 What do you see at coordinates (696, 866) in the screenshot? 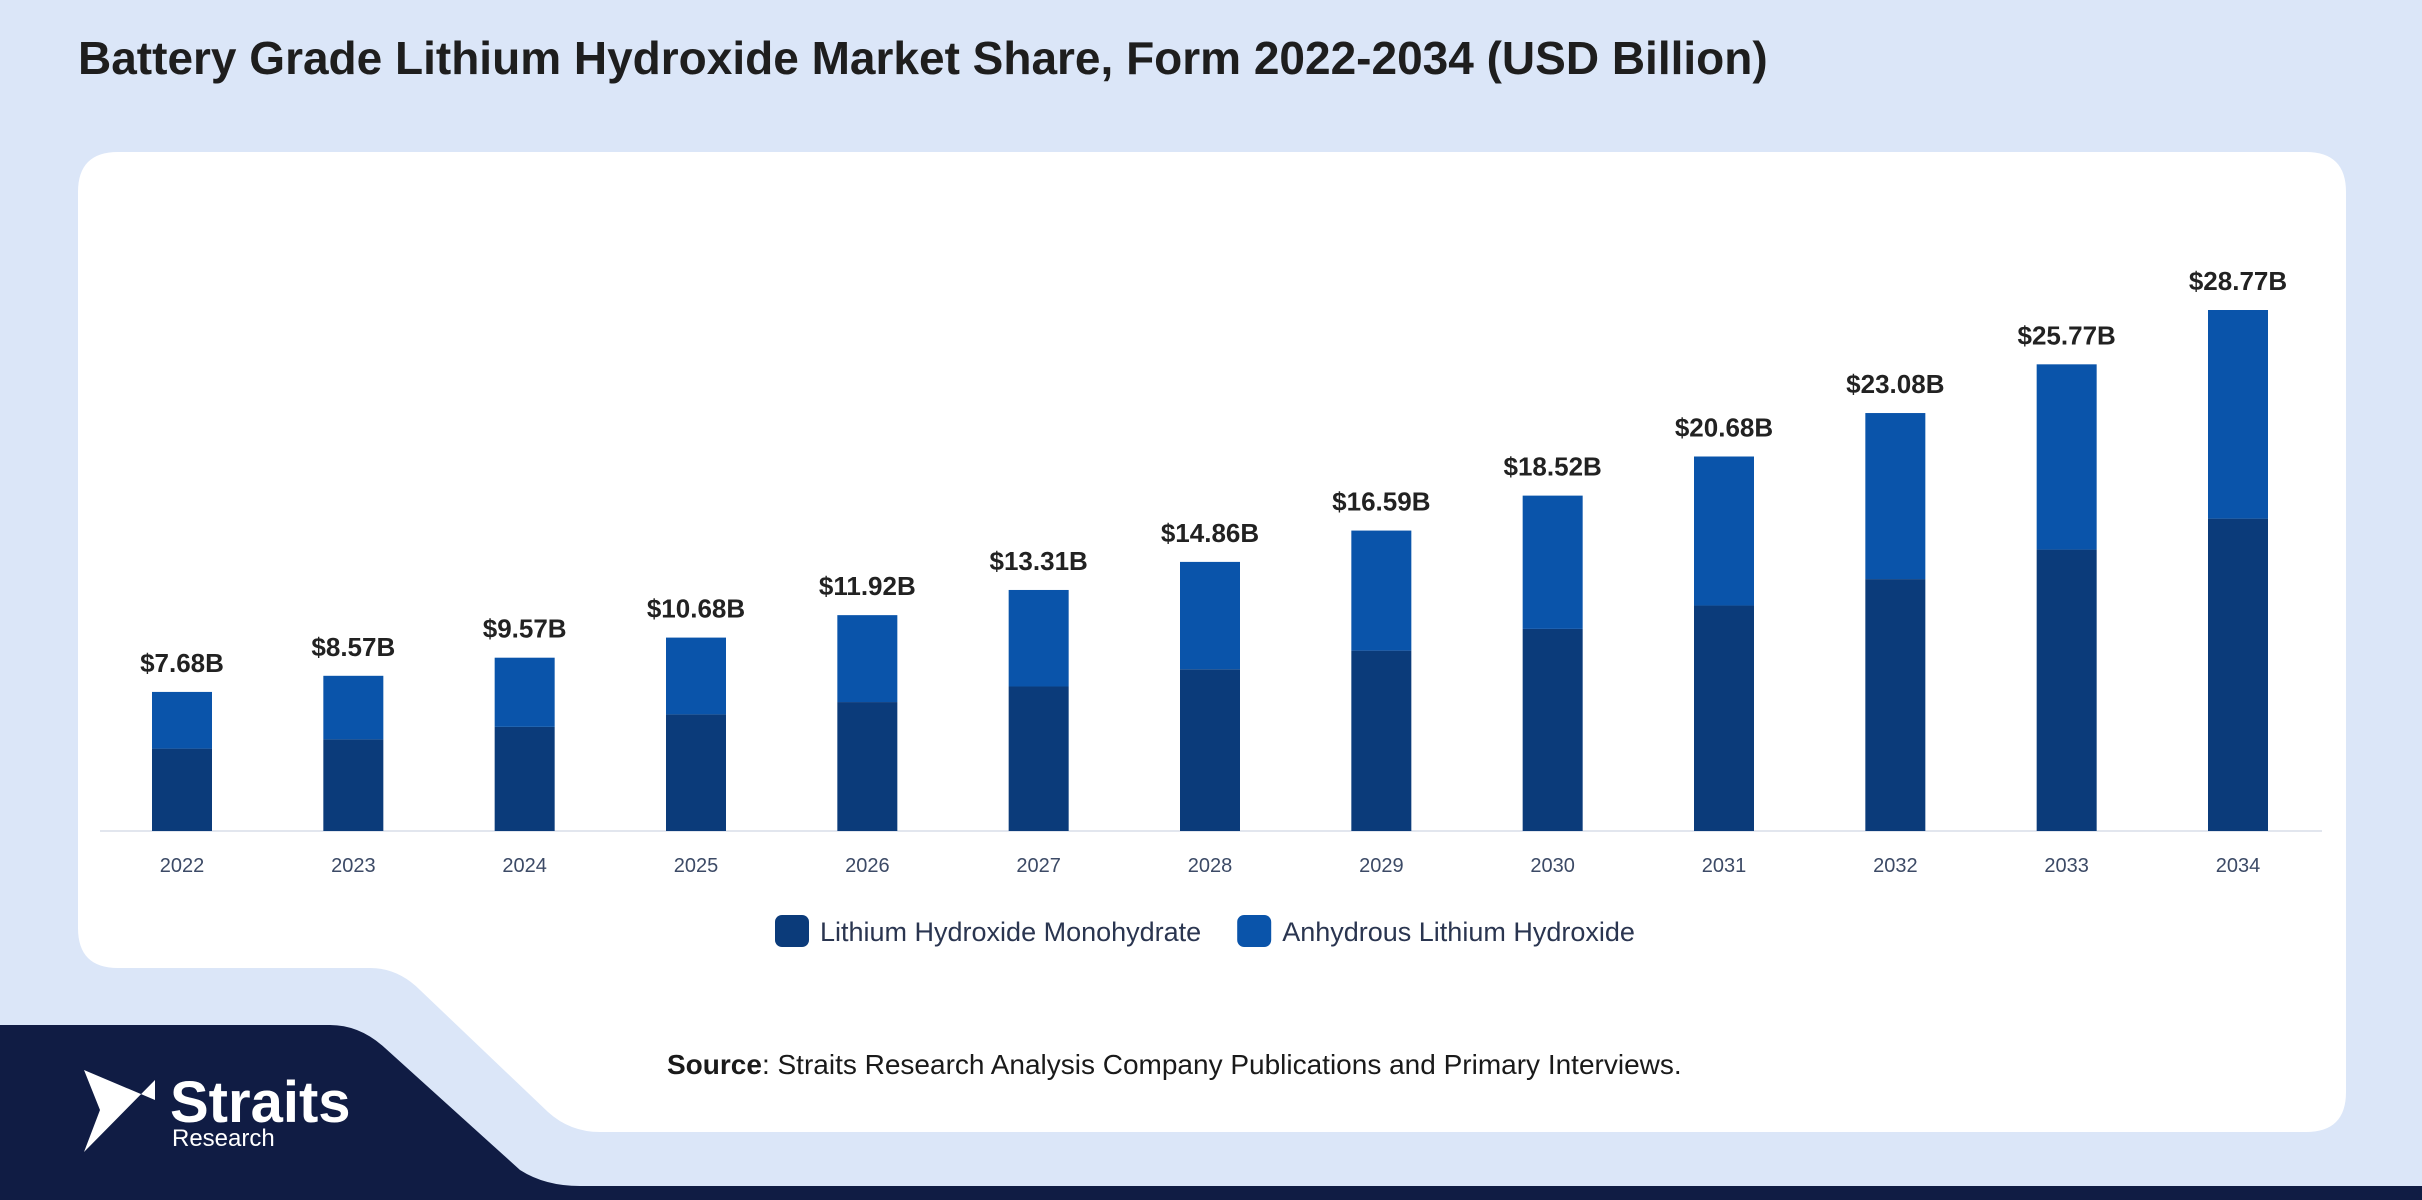
I see `x-tick-label: 2025` at bounding box center [696, 866].